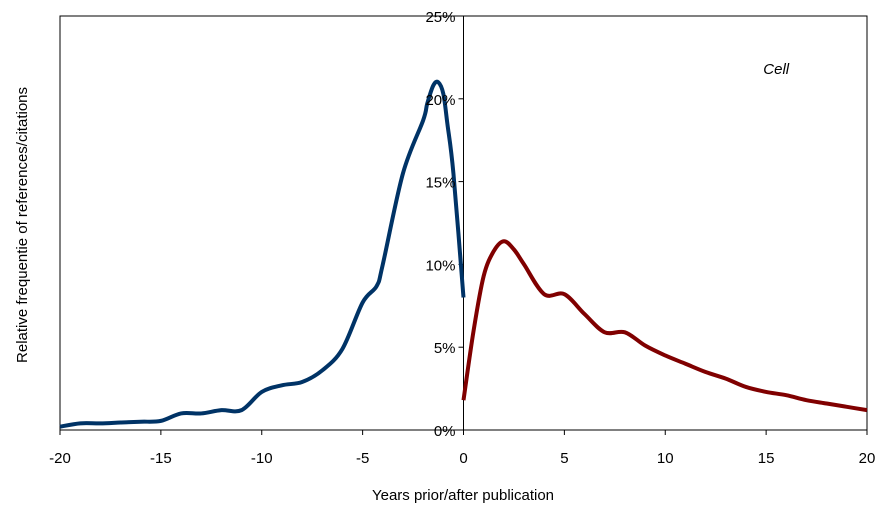  What do you see at coordinates (445, 348) in the screenshot?
I see `y-tick-label: 5%` at bounding box center [445, 348].